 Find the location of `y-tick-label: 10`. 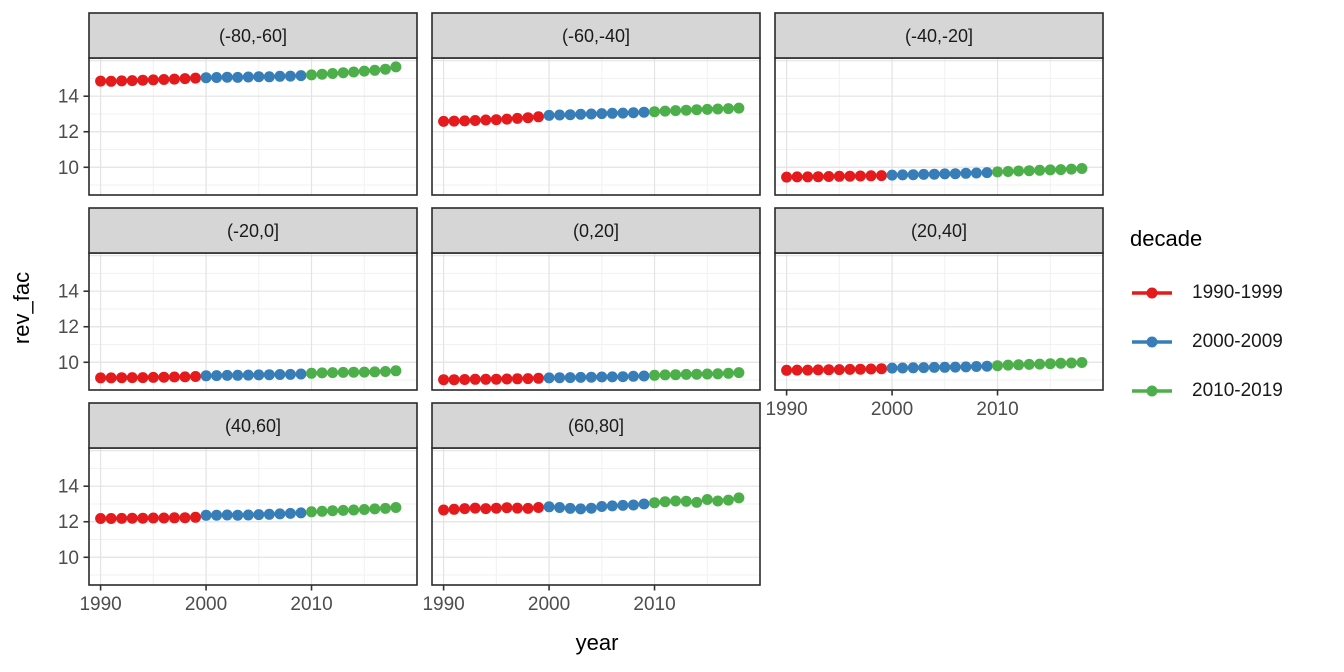

y-tick-label: 10 is located at coordinates (68, 168).